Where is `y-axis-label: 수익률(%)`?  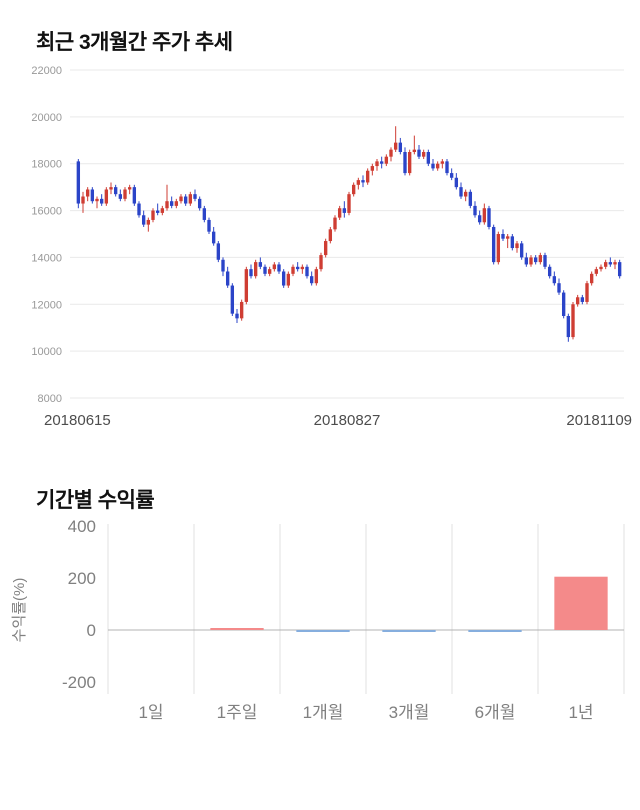 y-axis-label: 수익률(%) is located at coordinates (19, 610).